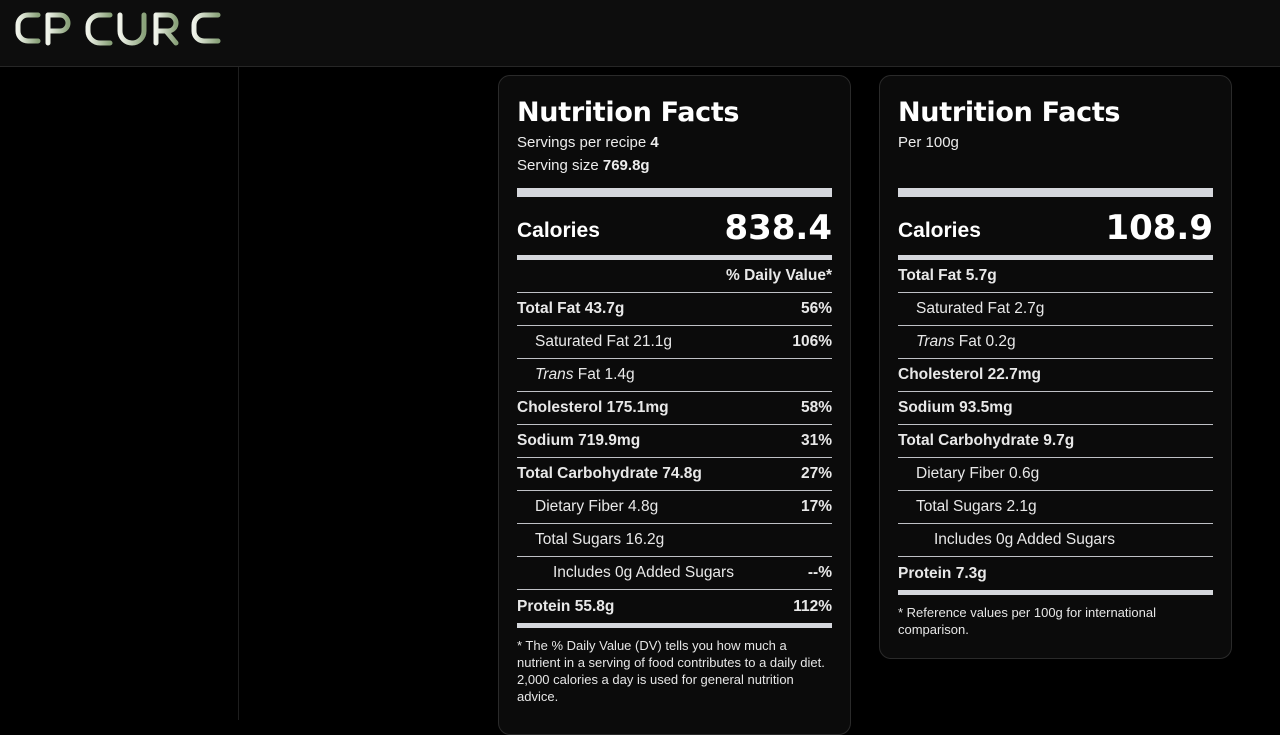 This screenshot has width=1280, height=735. What do you see at coordinates (118, 29) in the screenshot?
I see `logo-wordmark` at bounding box center [118, 29].